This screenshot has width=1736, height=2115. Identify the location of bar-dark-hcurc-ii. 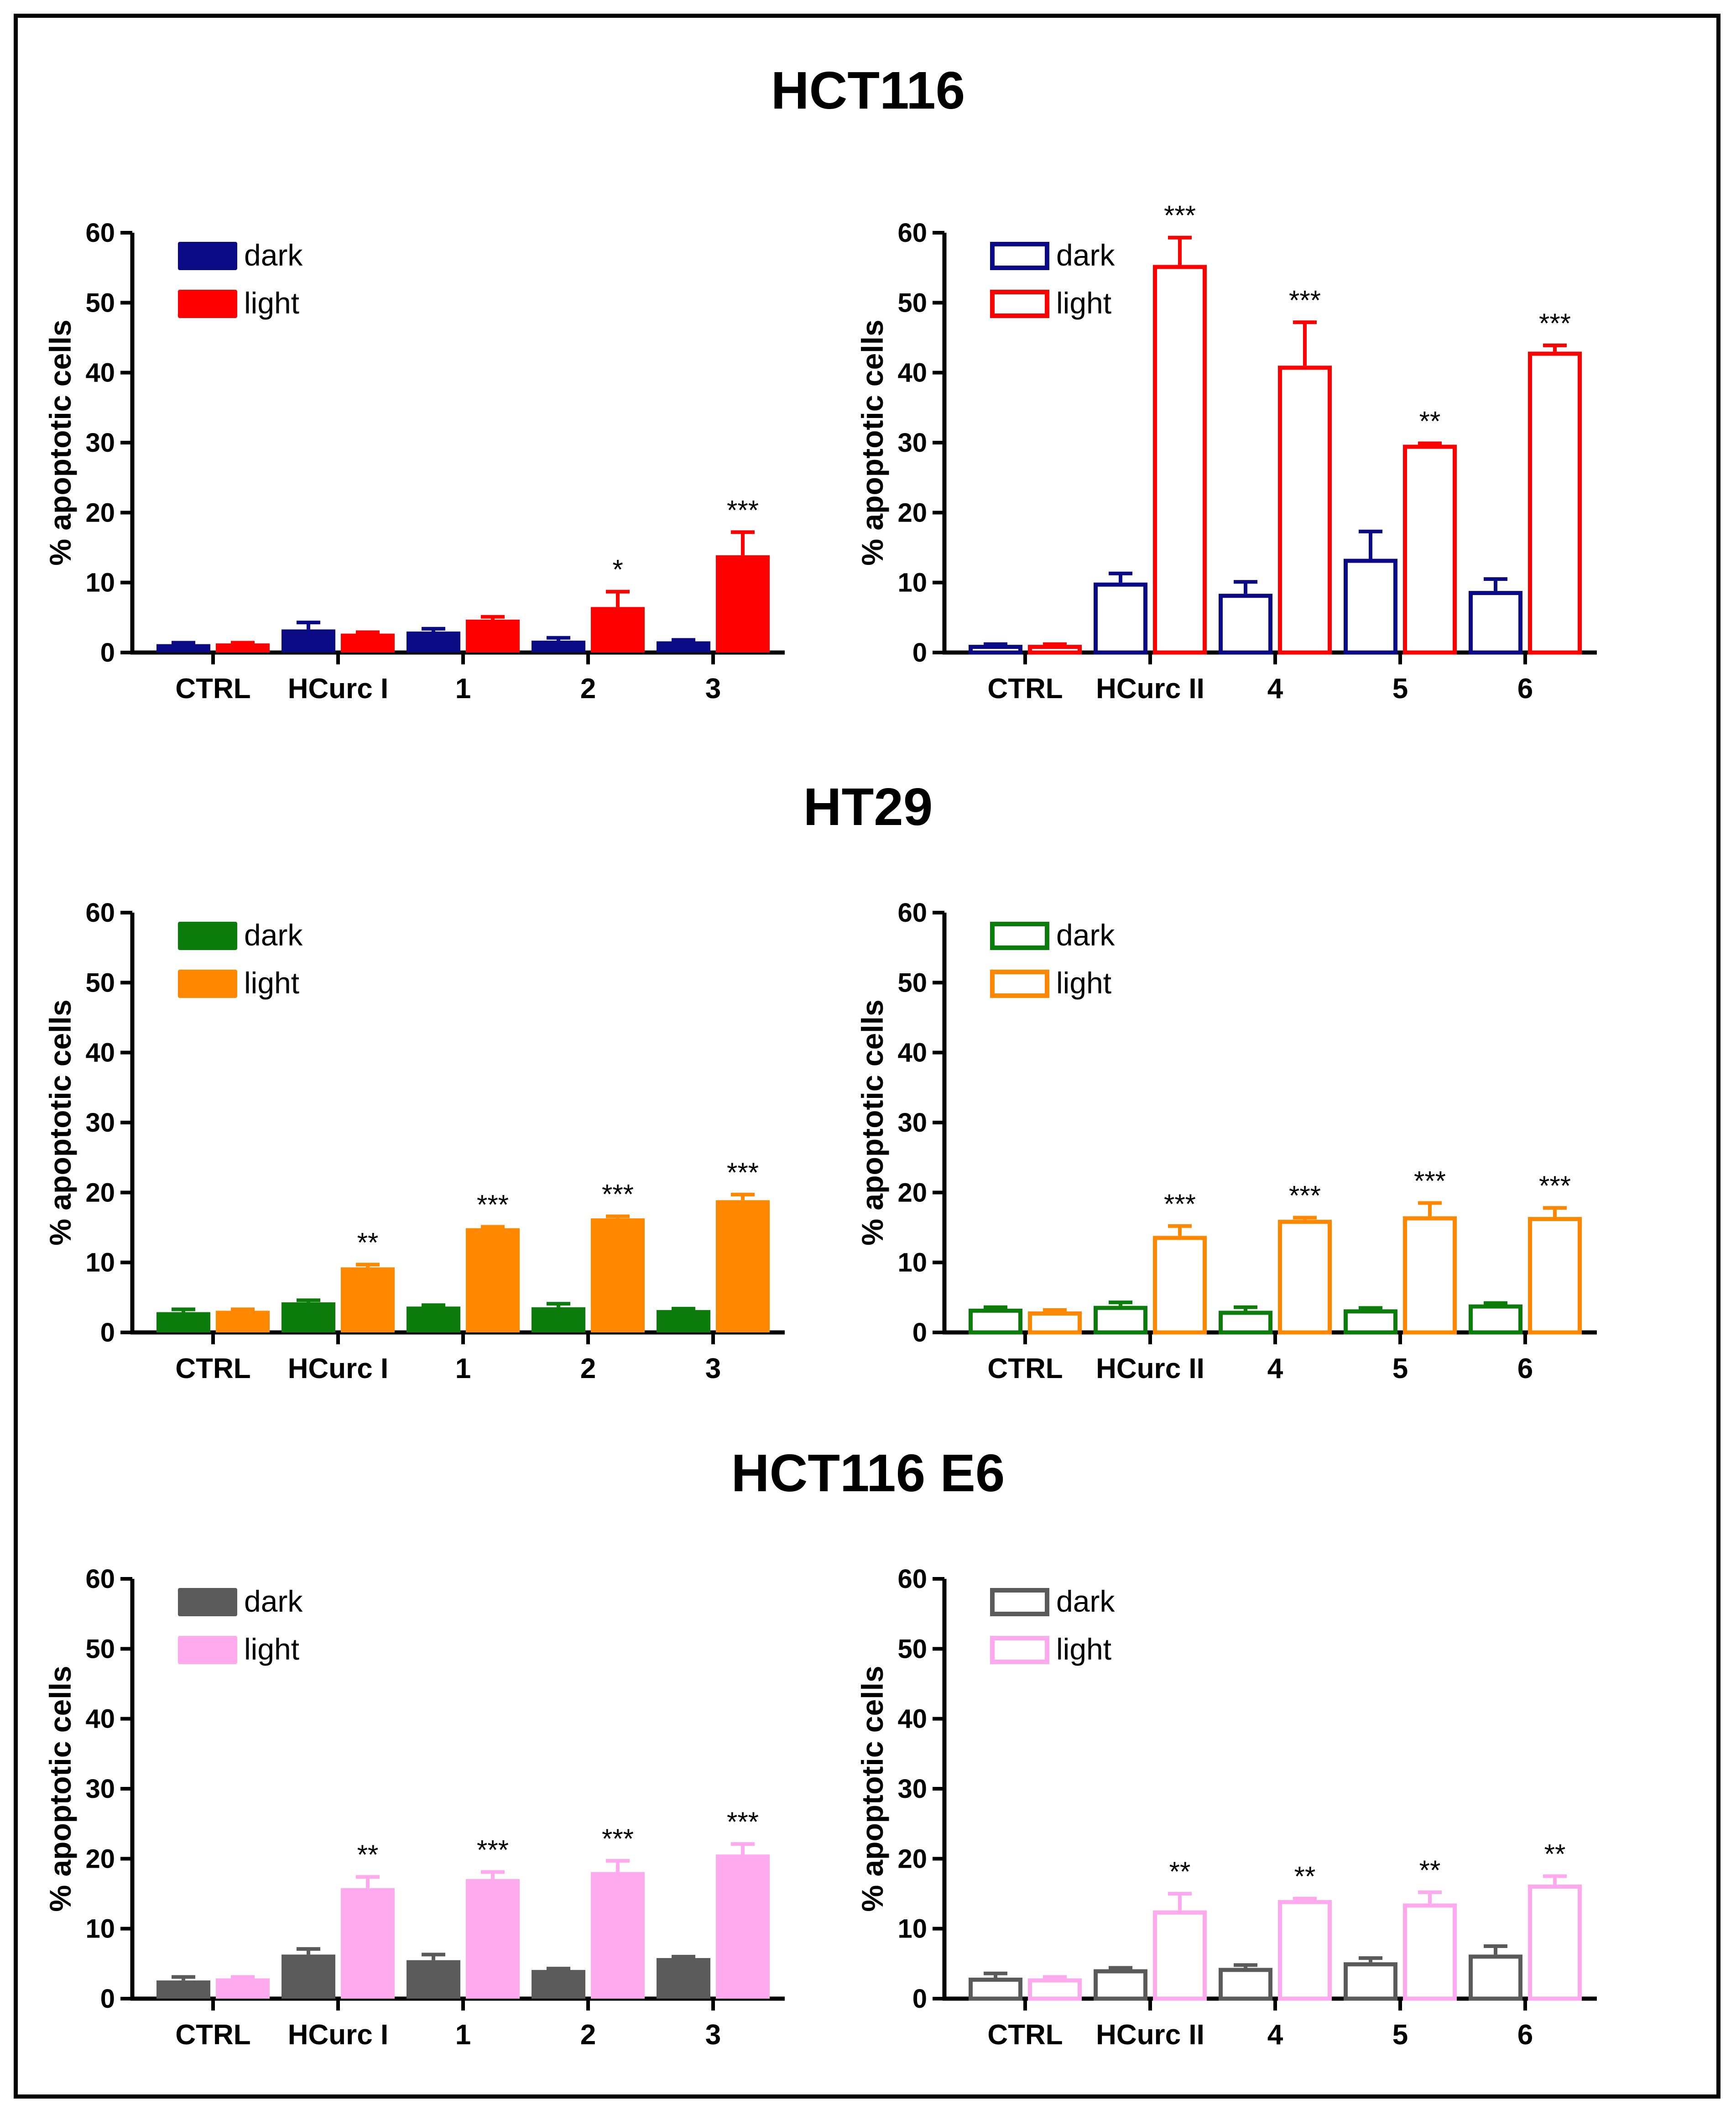
(1120, 618).